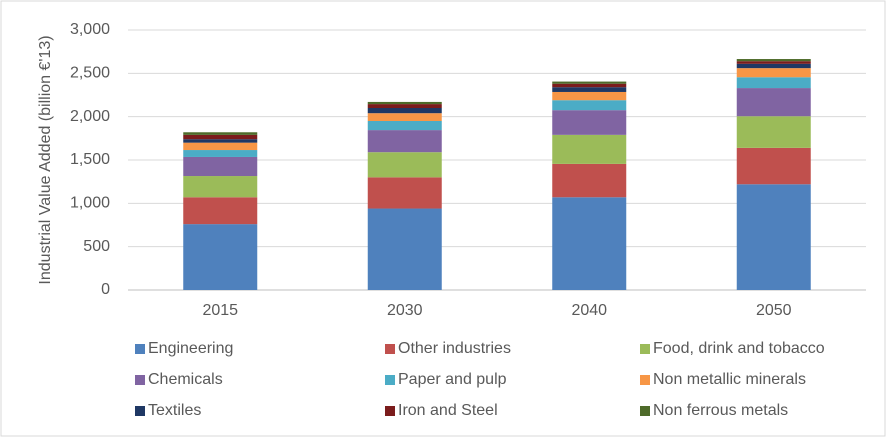 Image resolution: width=887 pixels, height=438 pixels. Describe the element at coordinates (720, 410) in the screenshot. I see `legend-label: Non ferrous metals` at that location.